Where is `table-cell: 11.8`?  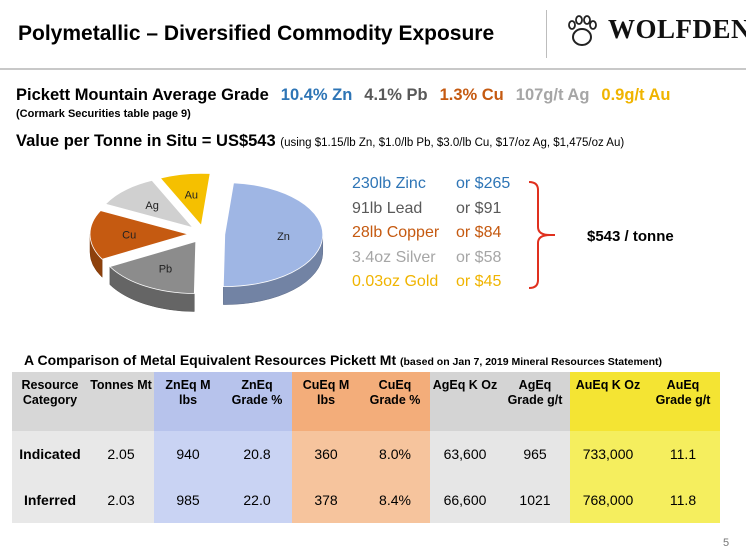 table-cell: 11.8 is located at coordinates (683, 500).